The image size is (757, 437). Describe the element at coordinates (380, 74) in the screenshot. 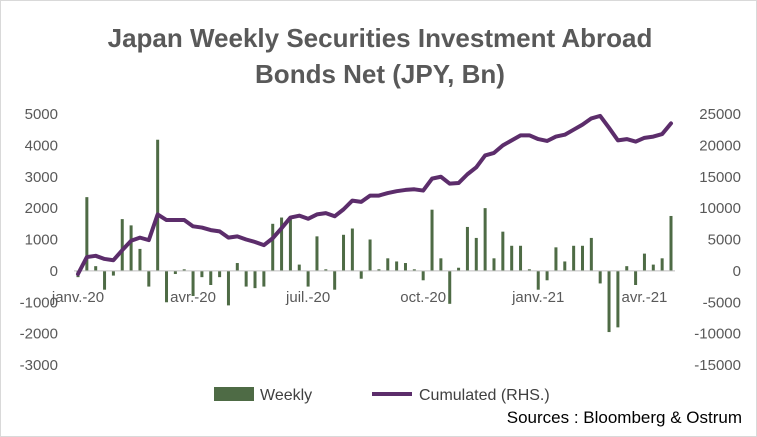

I see `chart-title-line-2: Bonds Net (JPY, Bn)` at that location.